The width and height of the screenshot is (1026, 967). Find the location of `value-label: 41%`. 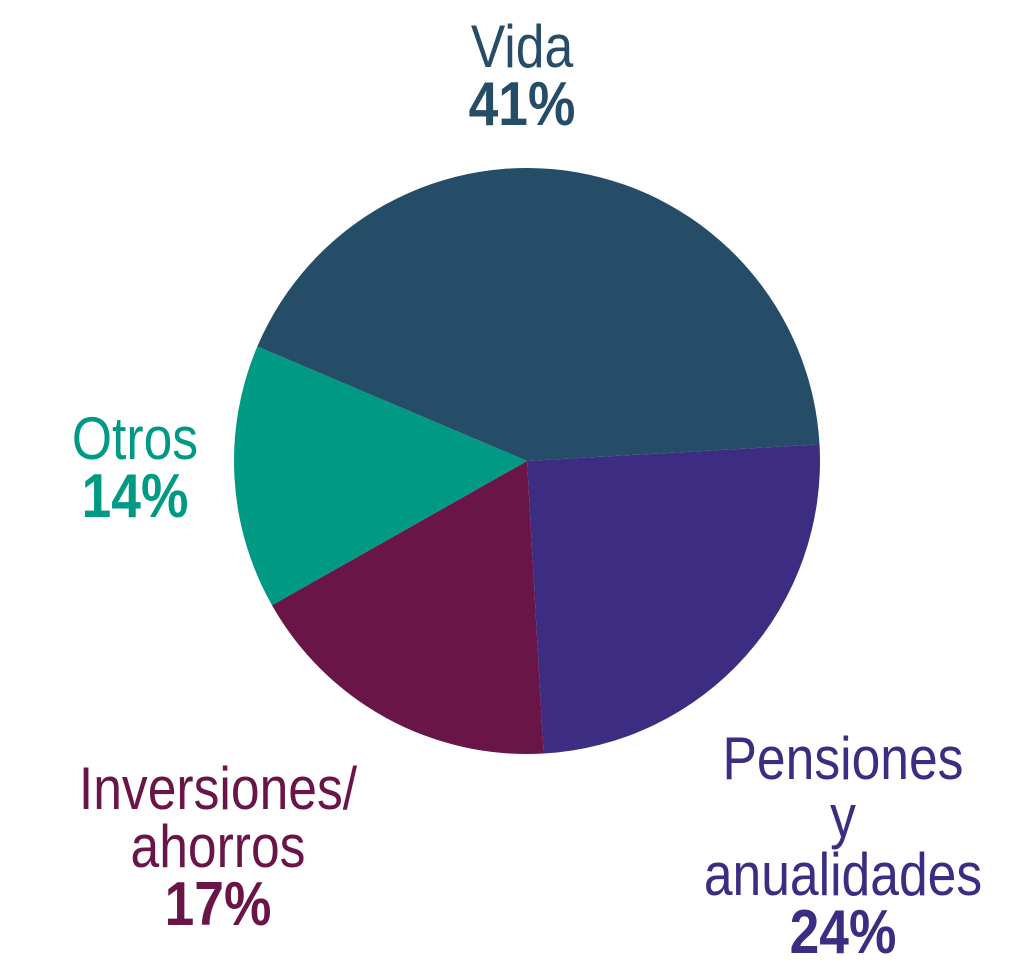

value-label: 41% is located at coordinates (522, 104).